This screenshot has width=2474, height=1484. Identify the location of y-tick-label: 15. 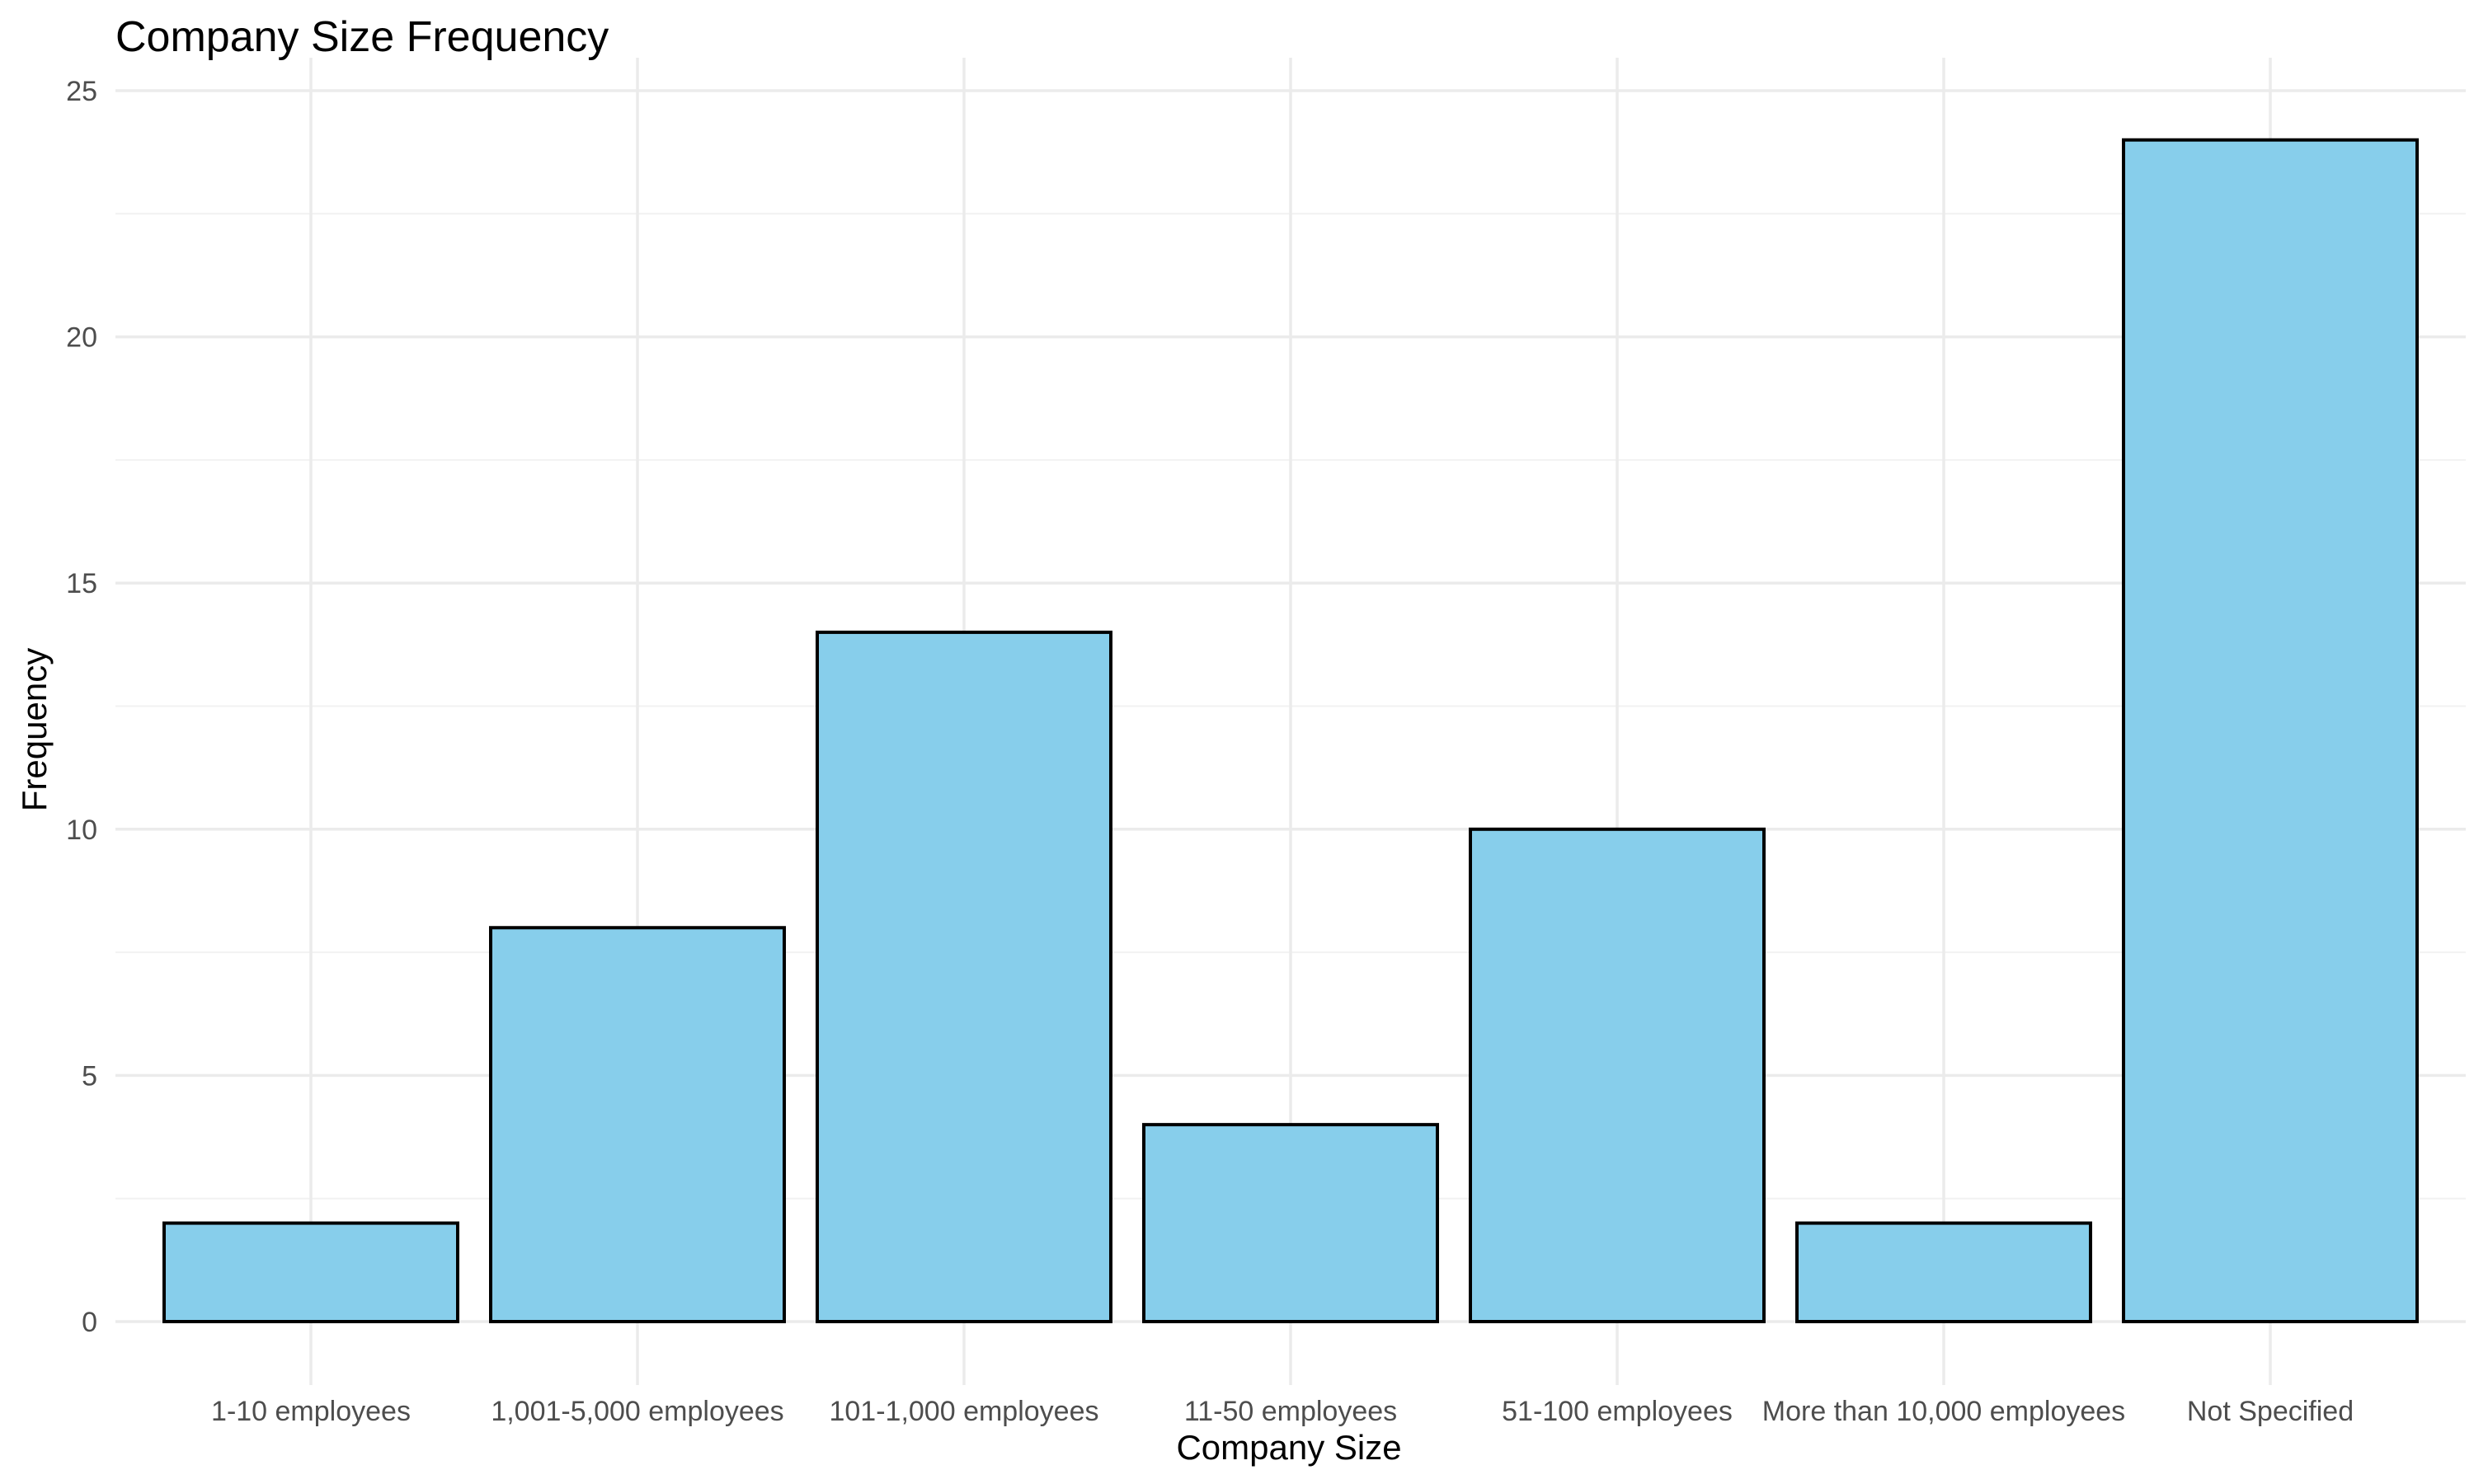
(81, 583).